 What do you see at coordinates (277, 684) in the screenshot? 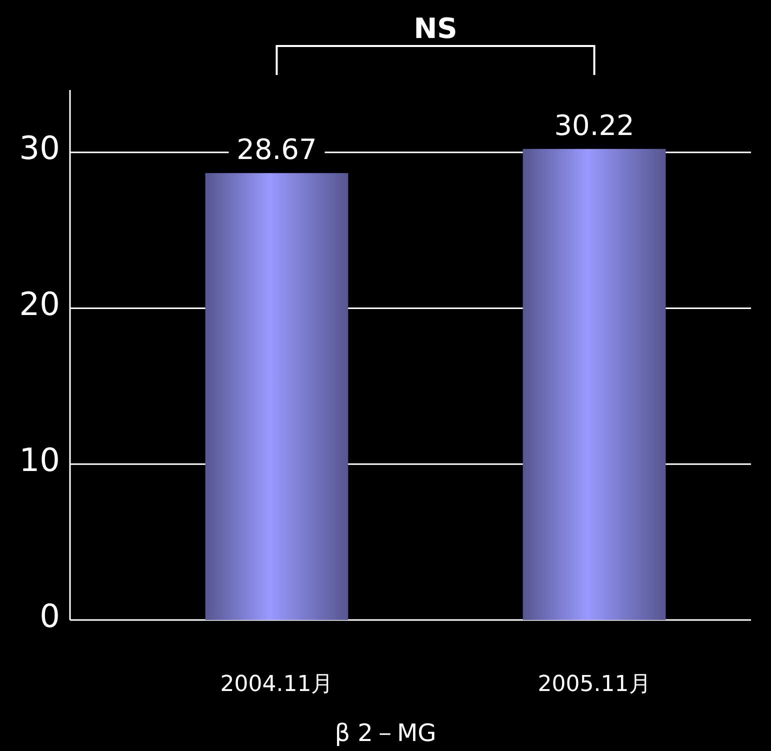
I see `x-tick-label: 2004.11月` at bounding box center [277, 684].